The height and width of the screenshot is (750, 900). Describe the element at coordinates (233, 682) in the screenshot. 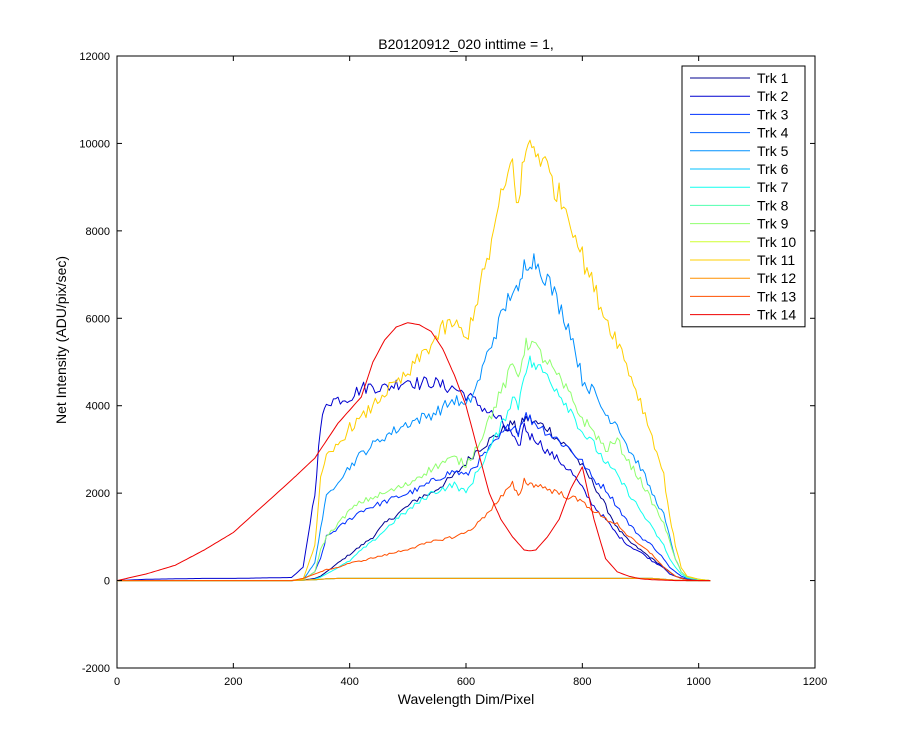

I see `x-tick-label: 200` at that location.